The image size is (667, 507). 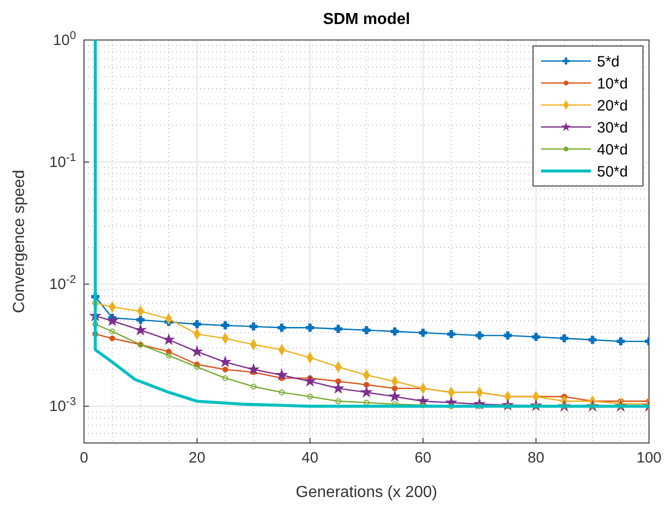 What do you see at coordinates (536, 458) in the screenshot?
I see `x-tick-label: 80` at bounding box center [536, 458].